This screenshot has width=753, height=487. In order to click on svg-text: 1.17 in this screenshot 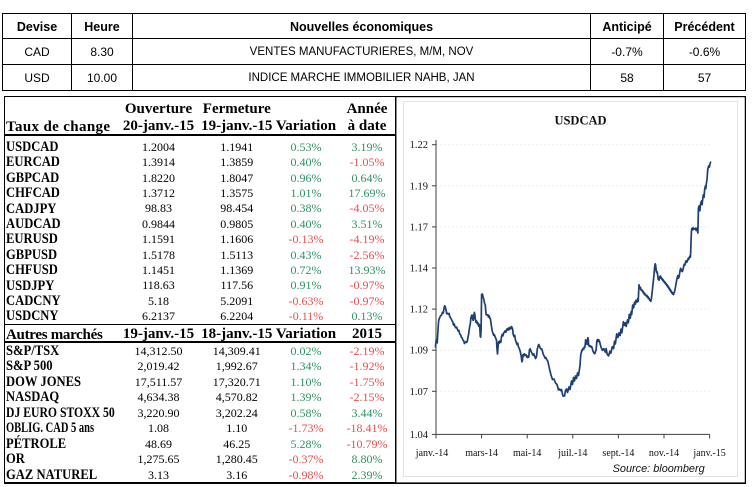, I will do `click(419, 227)`.